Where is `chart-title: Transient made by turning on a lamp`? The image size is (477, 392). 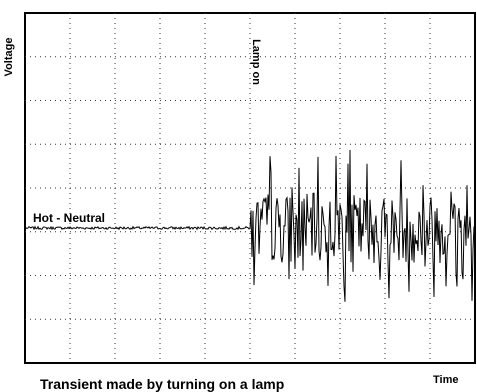
chart-title: Transient made by turning on a lamp is located at coordinates (162, 384).